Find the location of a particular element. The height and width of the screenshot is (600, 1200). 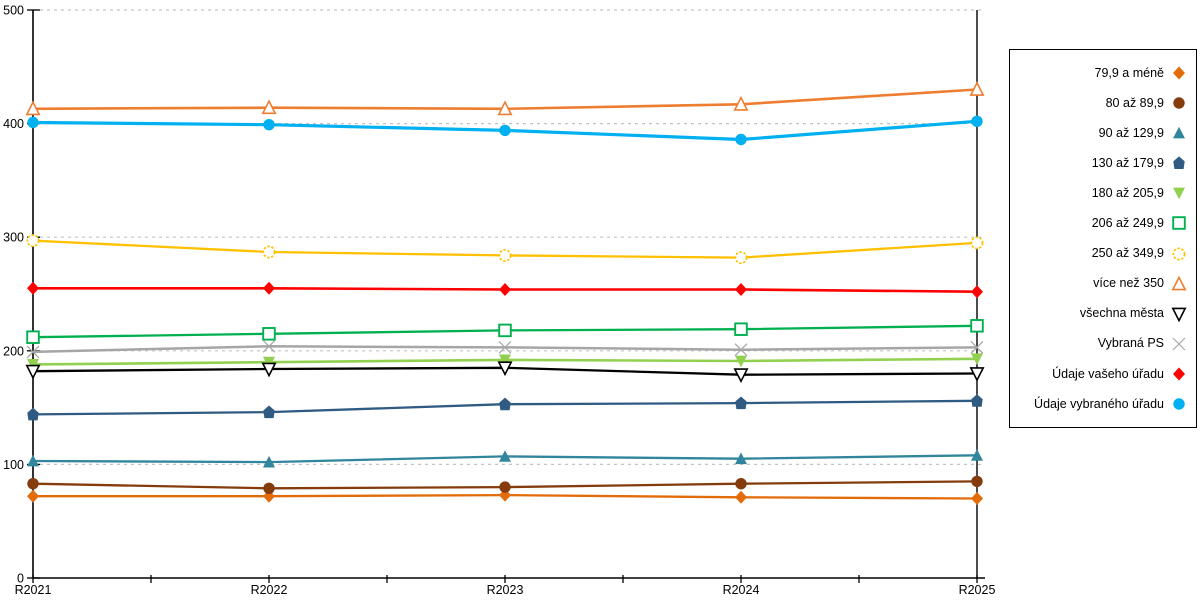

legend-item-9: Vybraná PS is located at coordinates (1103, 344).